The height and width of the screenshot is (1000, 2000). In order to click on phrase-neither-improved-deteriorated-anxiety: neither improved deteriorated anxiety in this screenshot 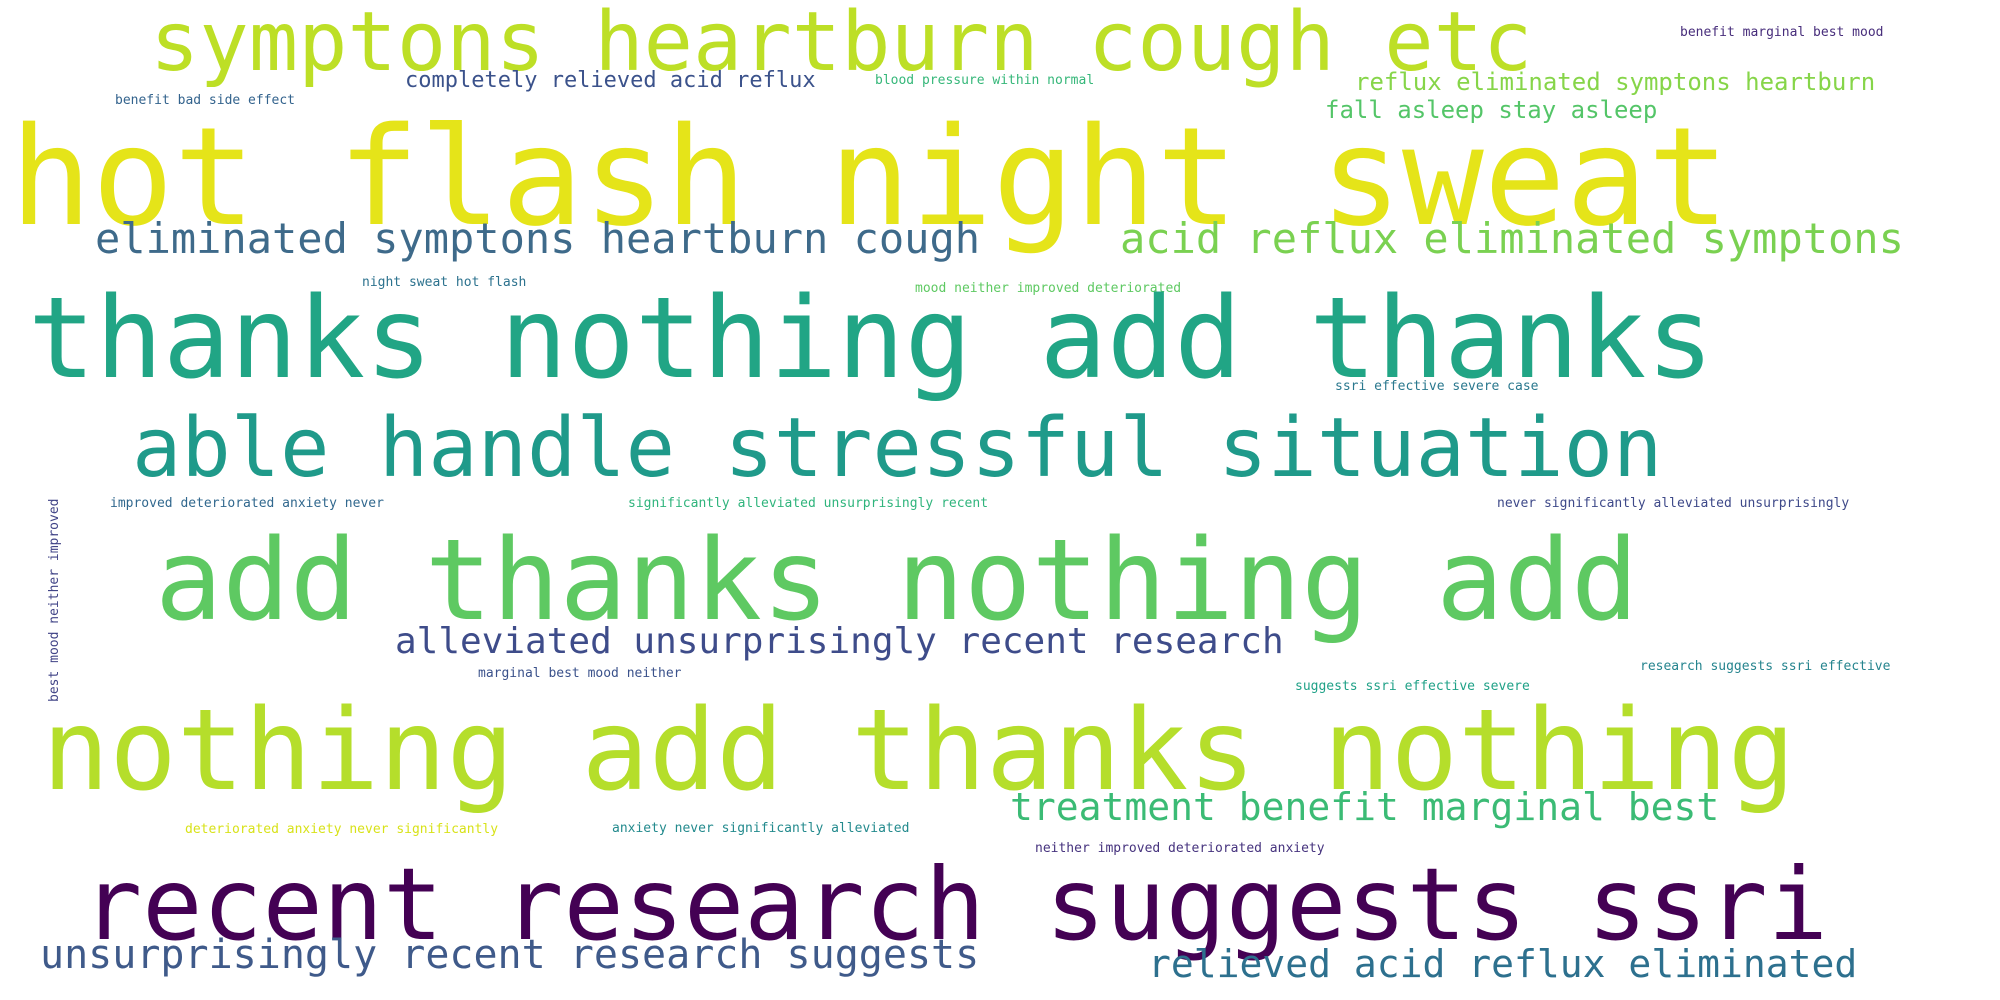, I will do `click(1180, 848)`.